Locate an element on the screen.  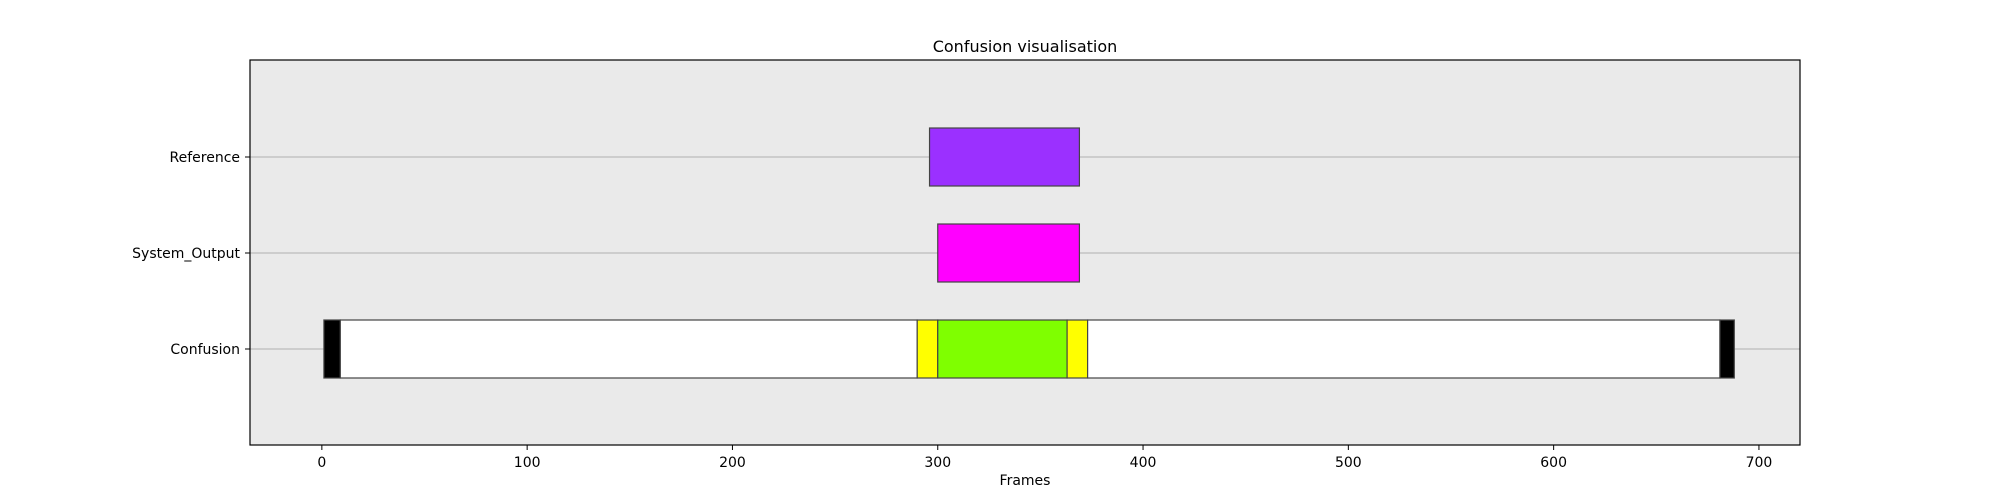
x-tick-label: 500 is located at coordinates (1348, 463).